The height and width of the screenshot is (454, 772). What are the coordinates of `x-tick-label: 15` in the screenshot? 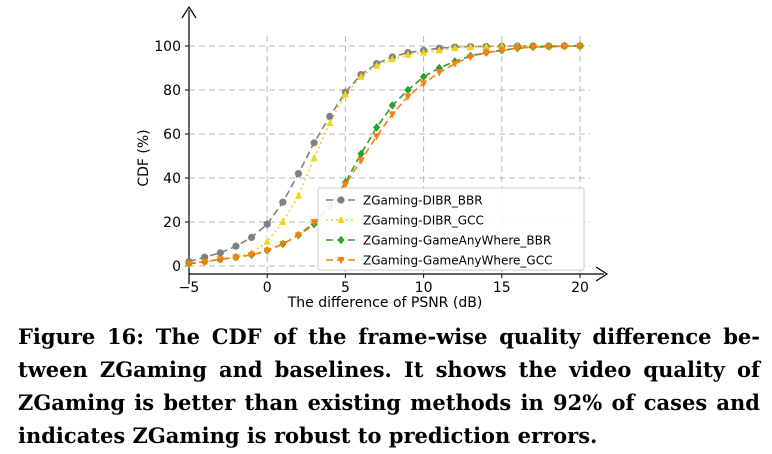 It's located at (502, 288).